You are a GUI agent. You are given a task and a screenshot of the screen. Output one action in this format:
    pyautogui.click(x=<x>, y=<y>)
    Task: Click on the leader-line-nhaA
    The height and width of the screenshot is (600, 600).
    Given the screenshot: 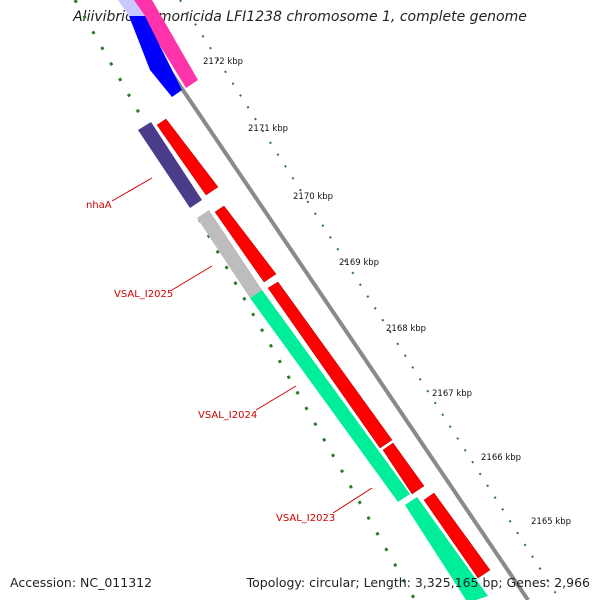 What is the action you would take?
    pyautogui.click(x=132, y=189)
    